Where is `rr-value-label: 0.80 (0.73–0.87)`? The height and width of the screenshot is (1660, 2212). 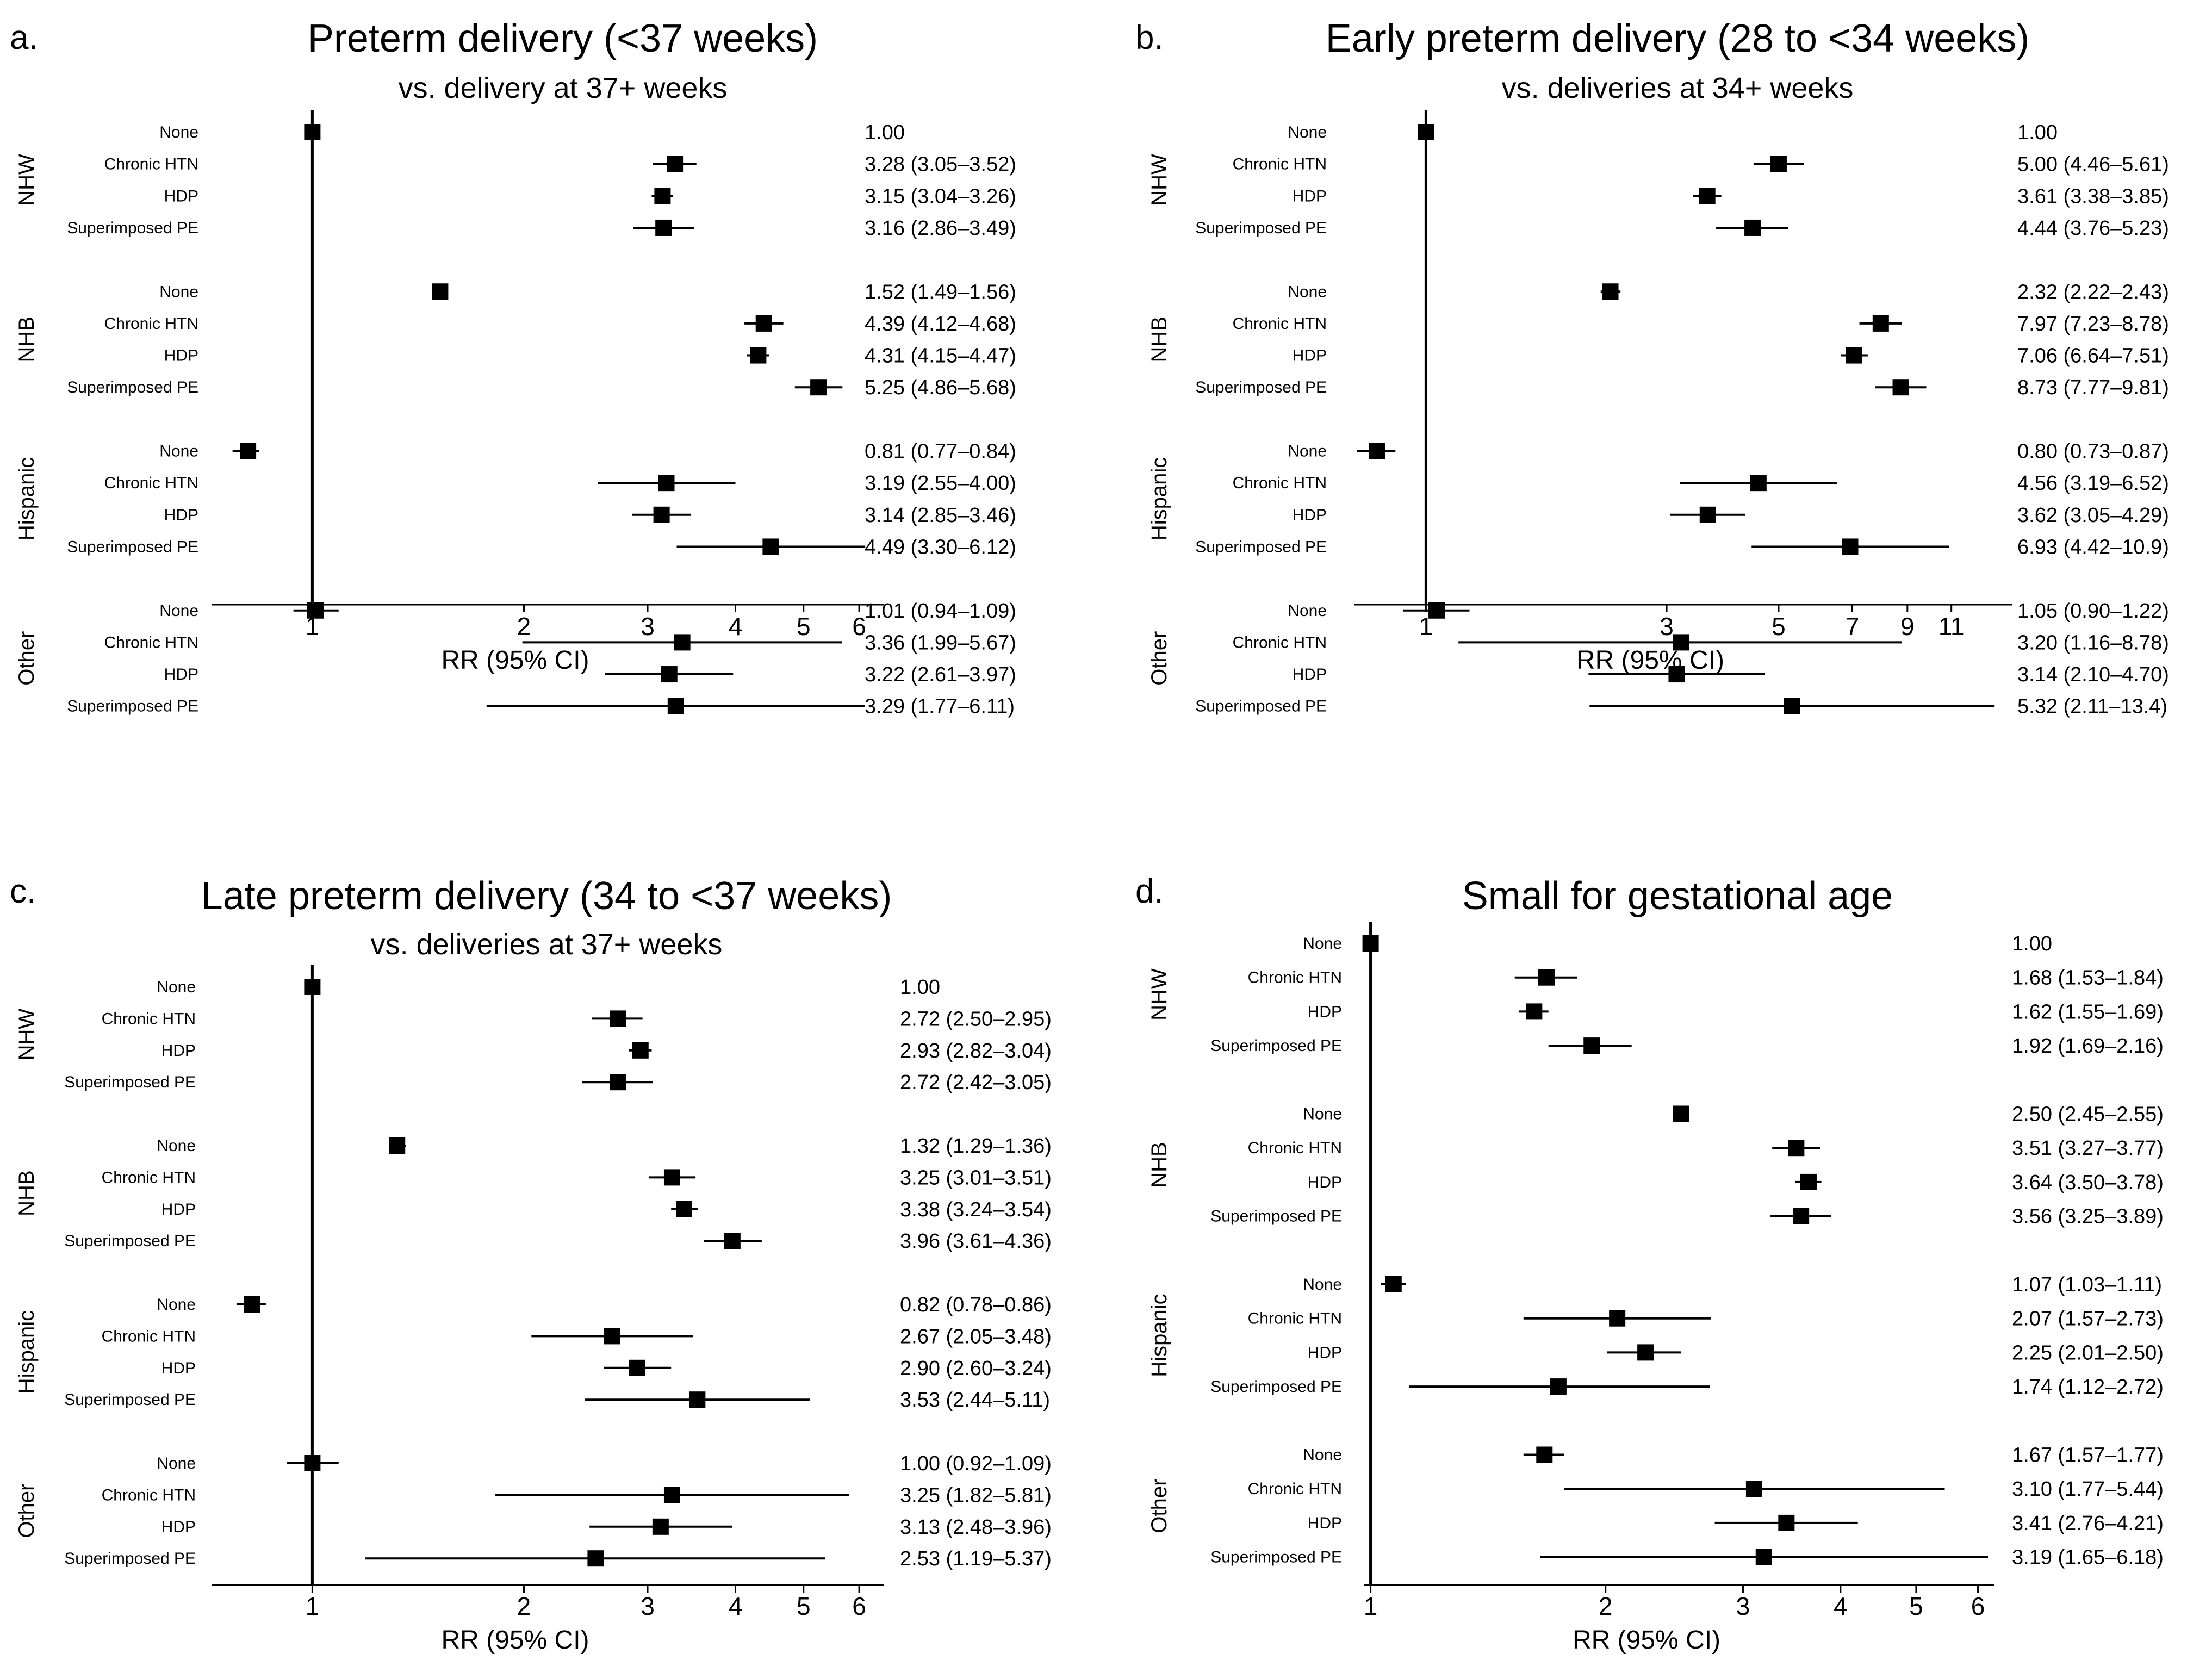
rr-value-label: 0.80 (0.73–0.87) is located at coordinates (2093, 452).